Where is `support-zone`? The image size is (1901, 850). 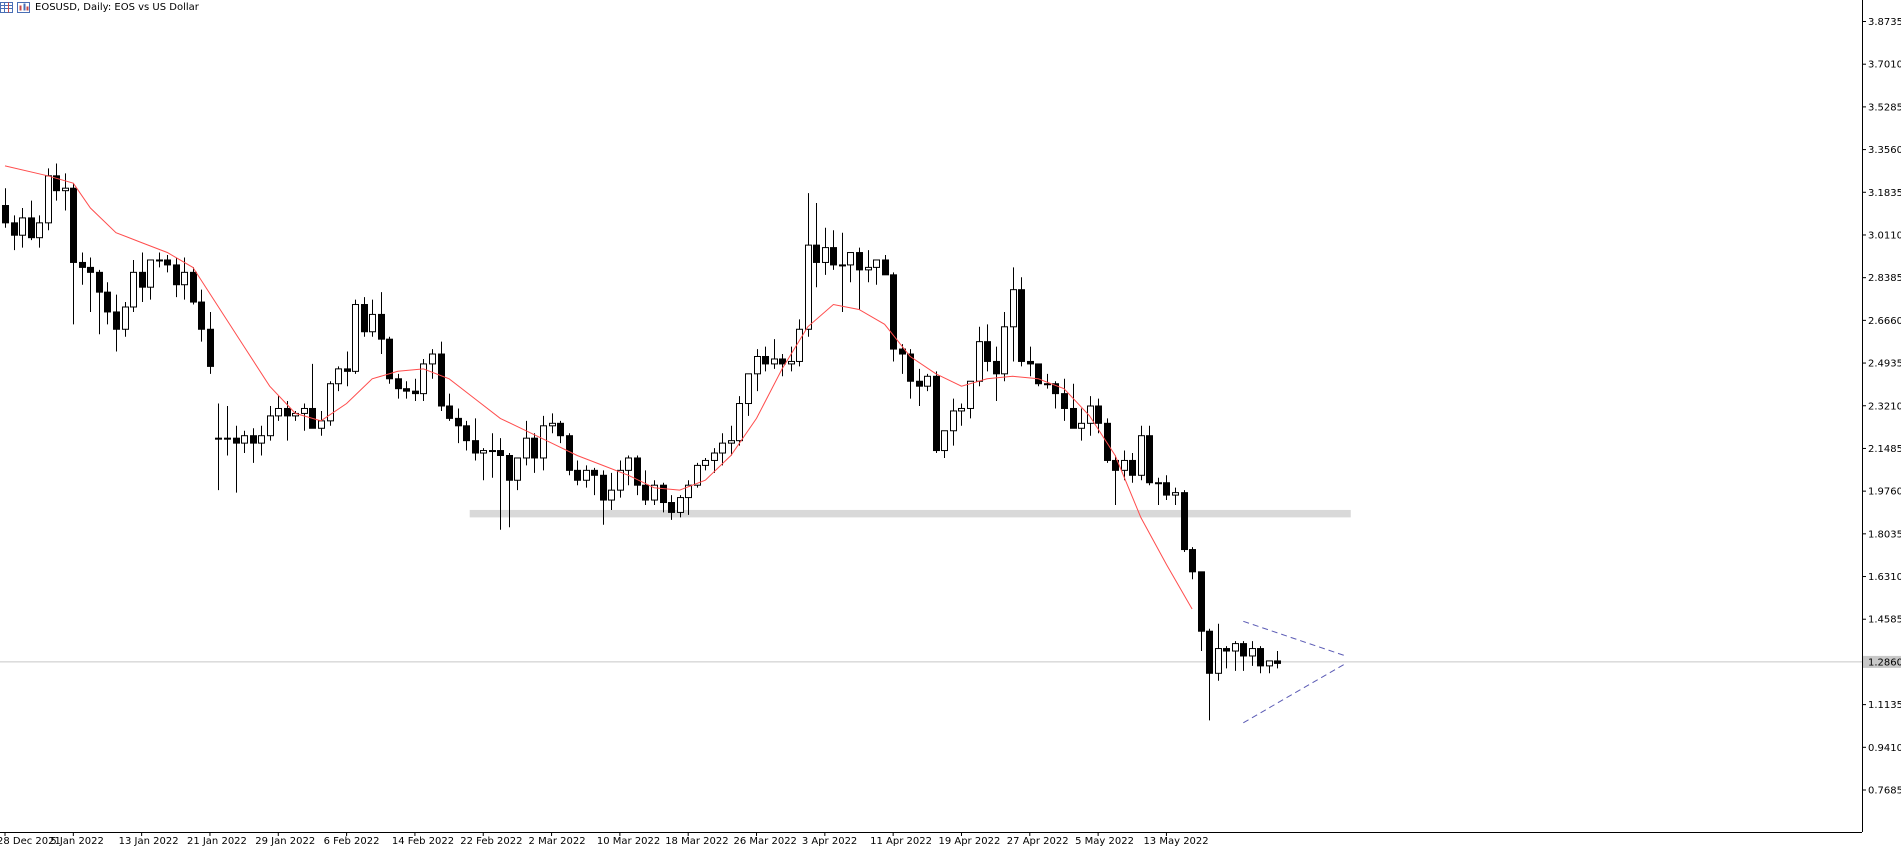
support-zone is located at coordinates (910, 513).